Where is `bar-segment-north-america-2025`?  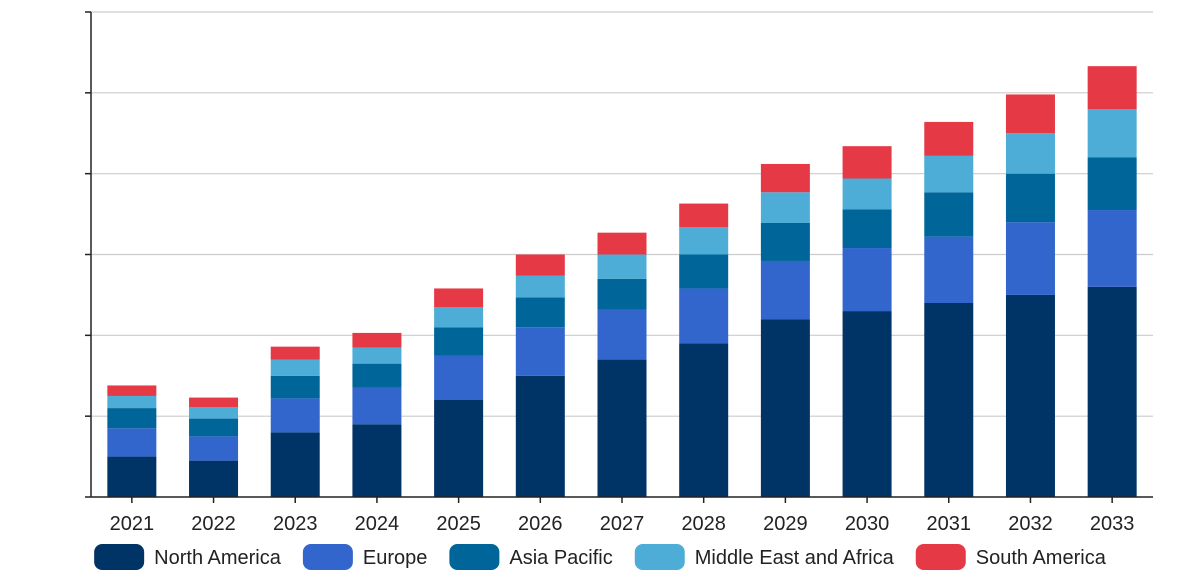 bar-segment-north-america-2025 is located at coordinates (459, 448).